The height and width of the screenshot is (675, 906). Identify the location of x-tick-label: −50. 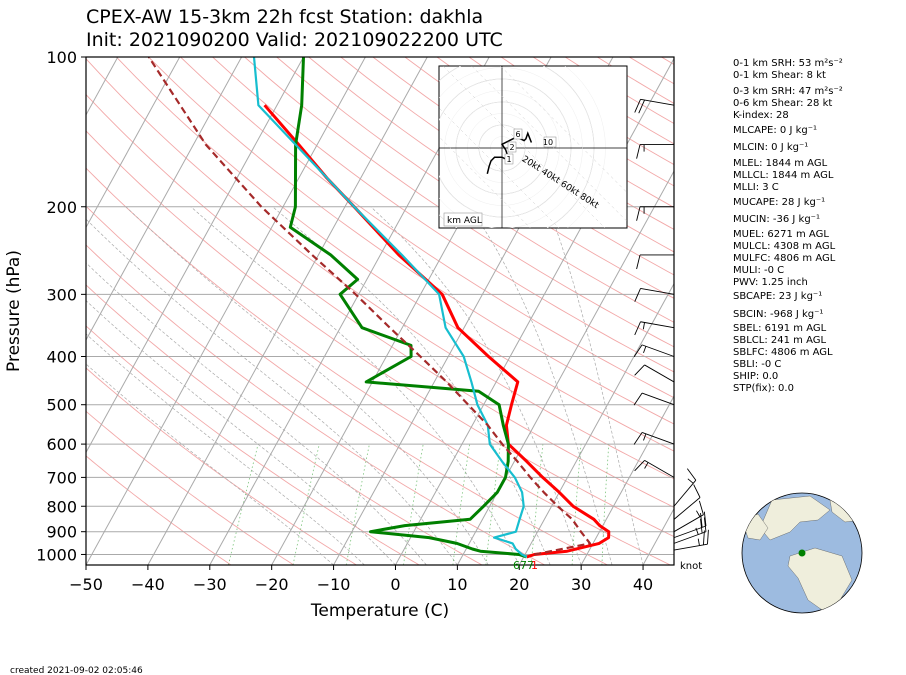
(86, 584).